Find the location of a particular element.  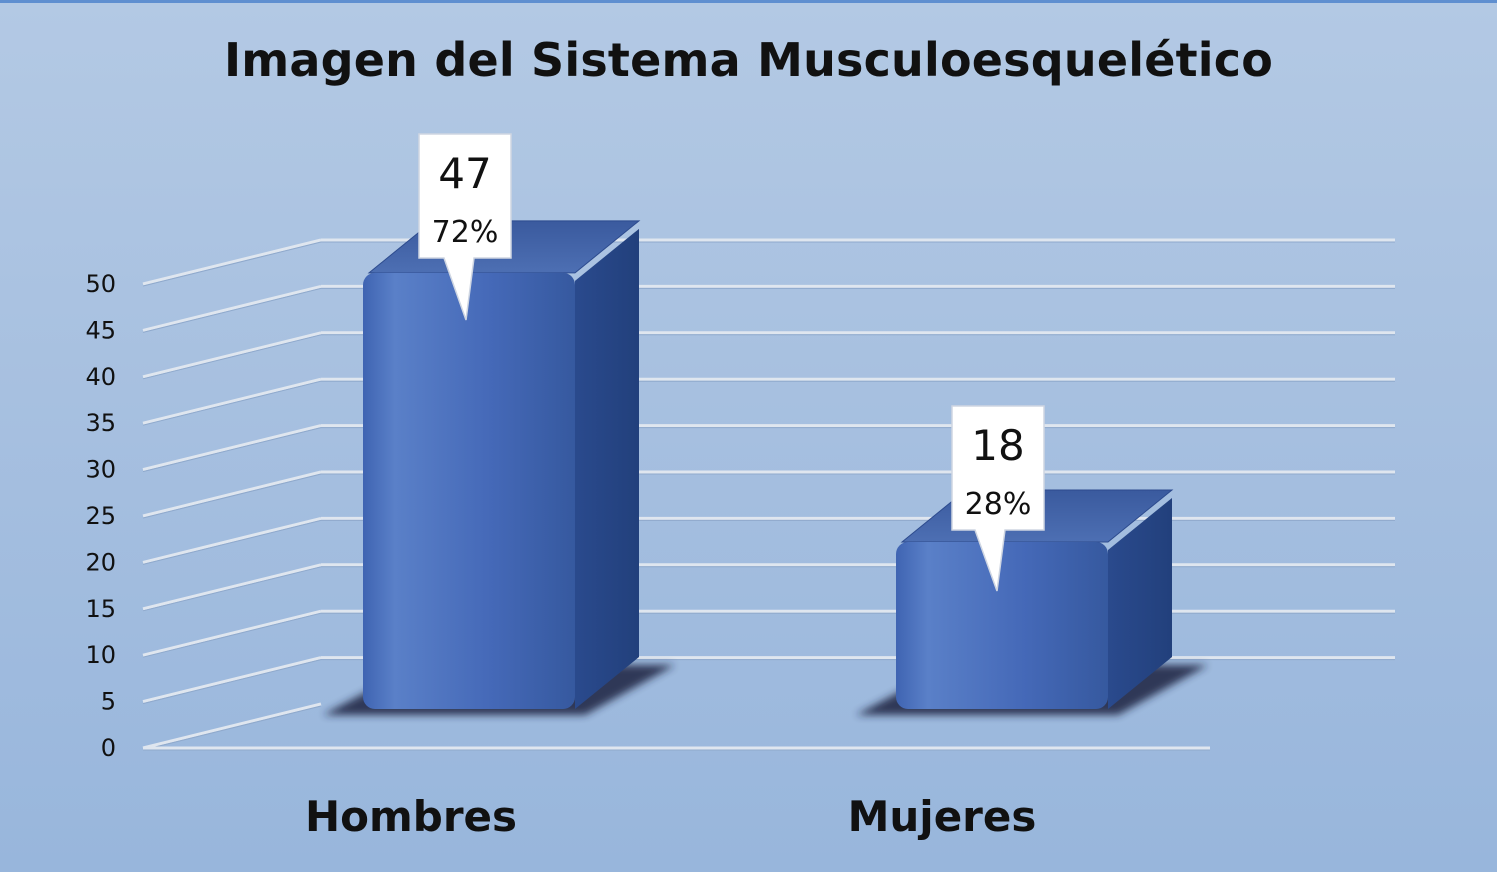

y-tick-label: 25 is located at coordinates (100, 516).